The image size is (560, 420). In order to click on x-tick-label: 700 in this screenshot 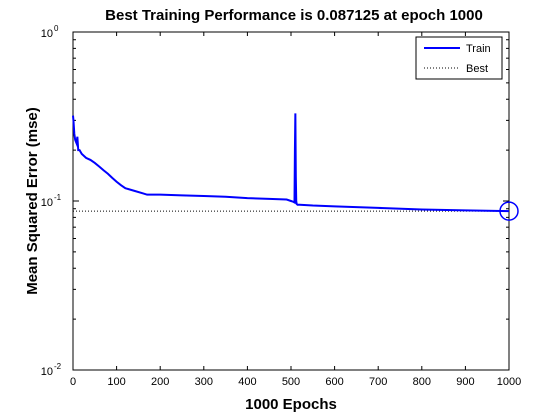, I will do `click(378, 382)`.